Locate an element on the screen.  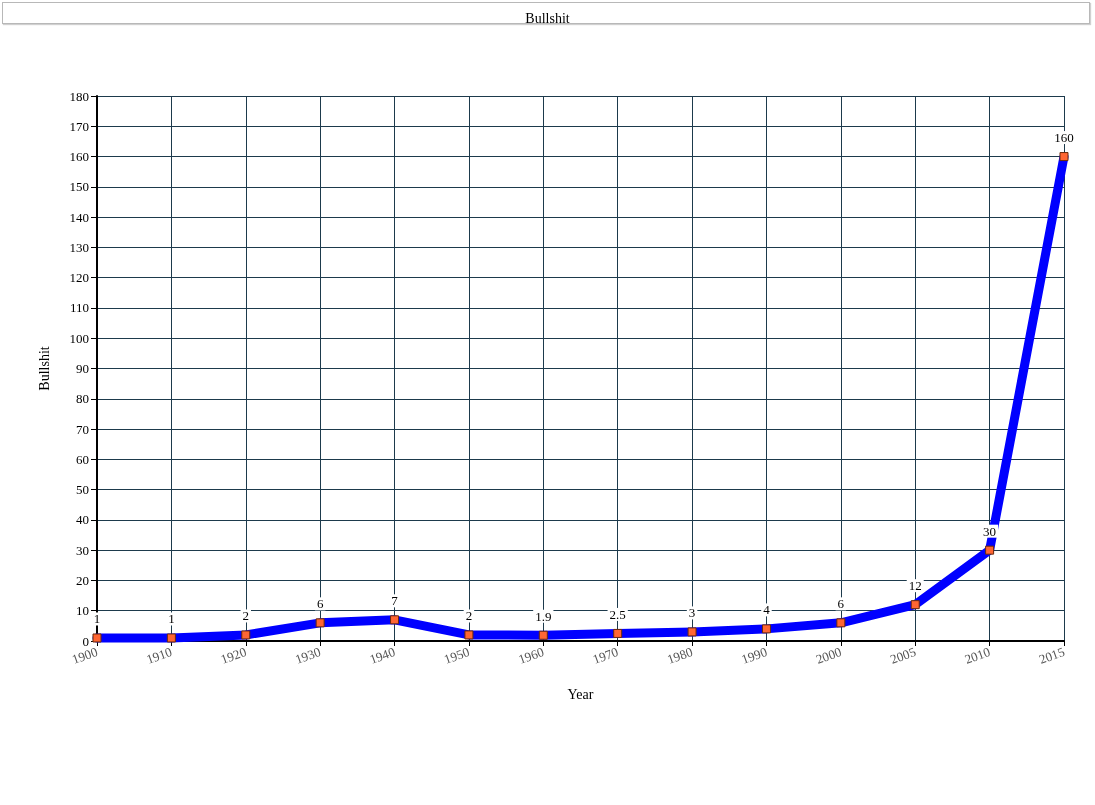
y-tick-label: 100 is located at coordinates (79, 338).